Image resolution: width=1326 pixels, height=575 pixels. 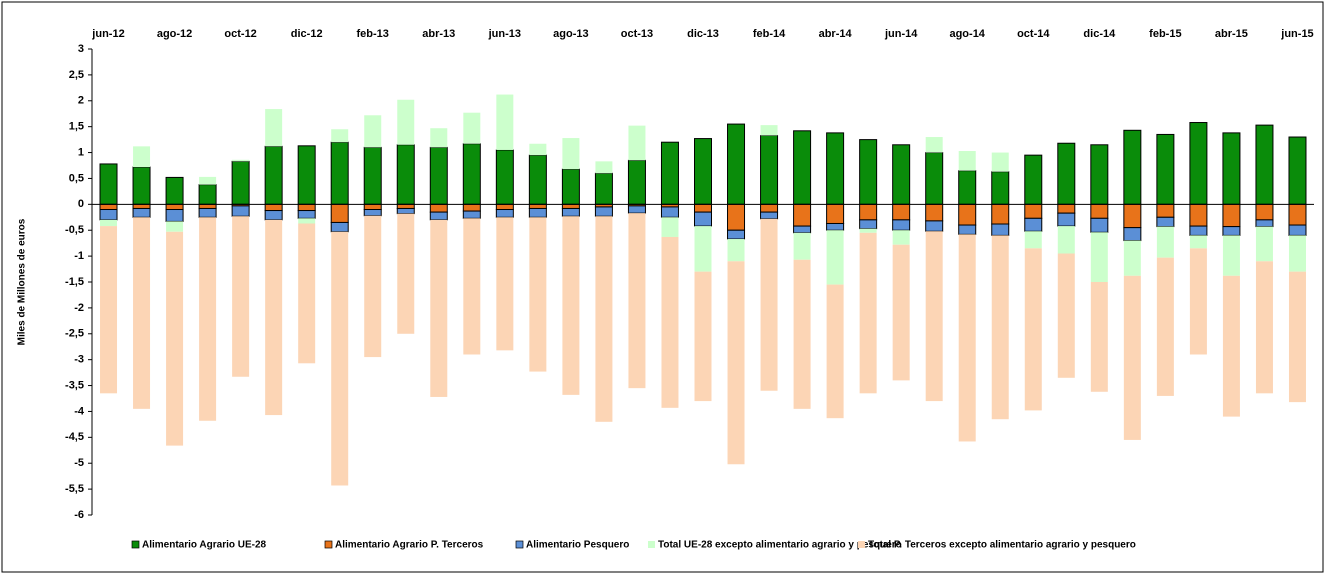 What do you see at coordinates (81, 152) in the screenshot?
I see `y-tick-label: 1` at bounding box center [81, 152].